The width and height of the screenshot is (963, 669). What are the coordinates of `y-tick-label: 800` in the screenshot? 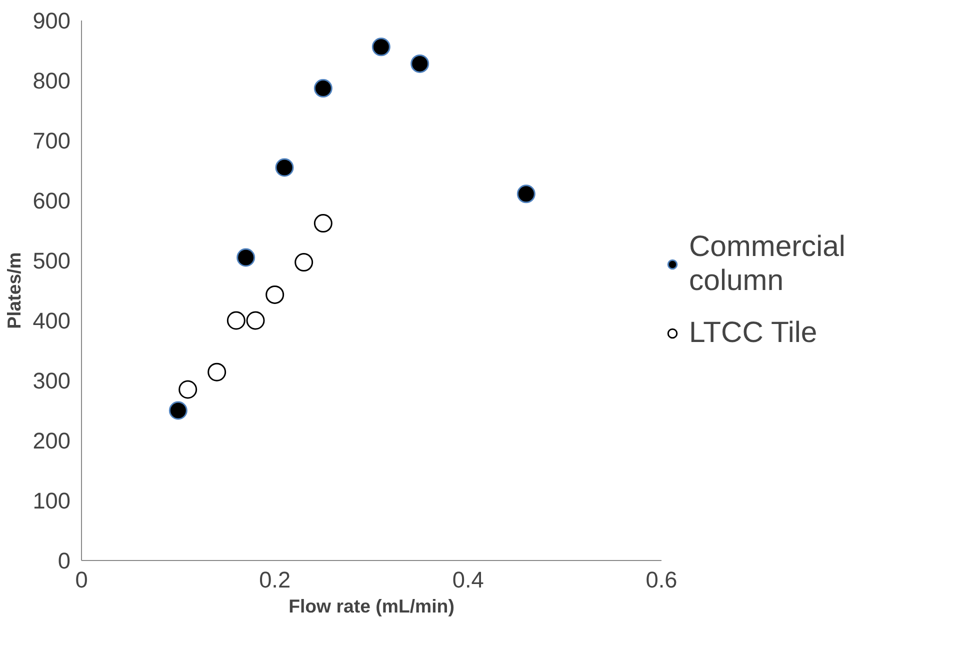 It's located at (51, 81).